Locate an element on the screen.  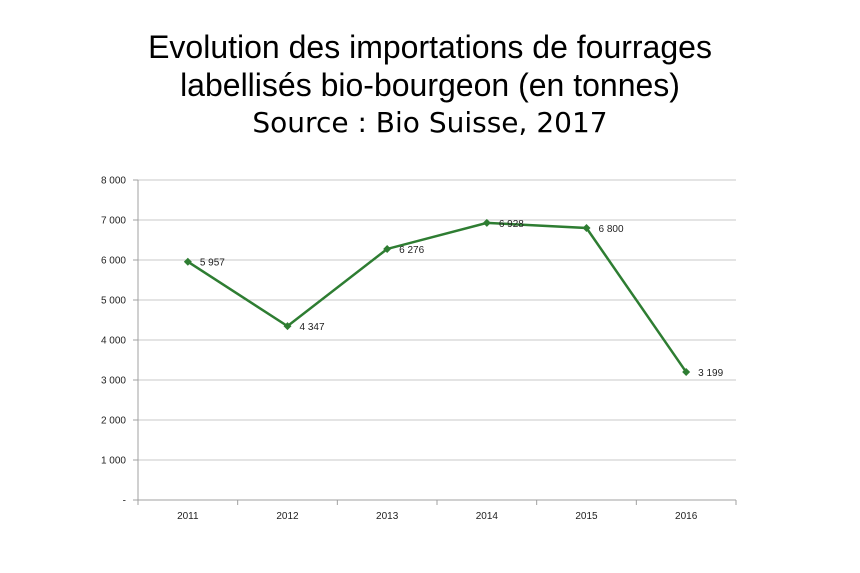
x-tick-label: 2016 is located at coordinates (686, 516).